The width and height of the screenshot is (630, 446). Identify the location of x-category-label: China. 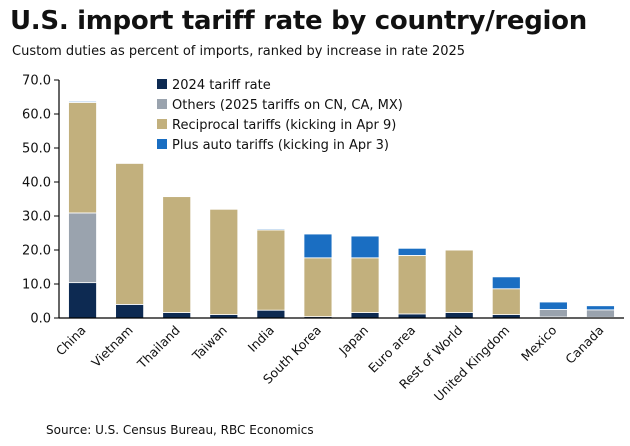
(71, 341).